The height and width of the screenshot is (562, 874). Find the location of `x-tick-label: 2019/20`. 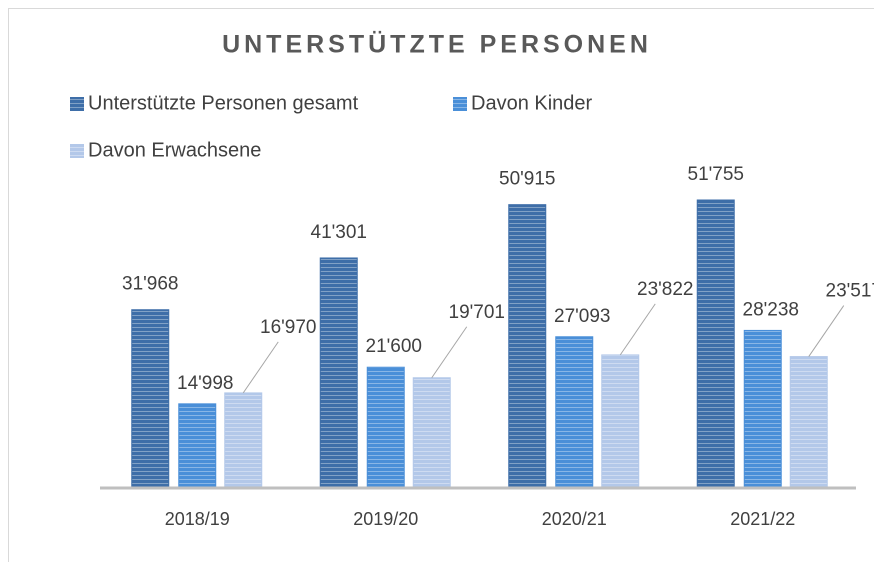

x-tick-label: 2019/20 is located at coordinates (385, 519).